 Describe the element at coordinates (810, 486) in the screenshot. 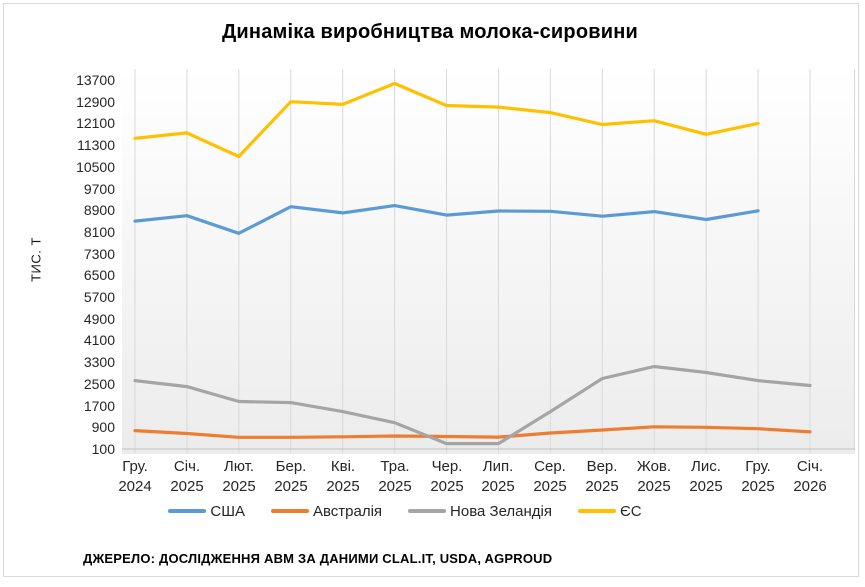

I see `x-tick-year: 2026` at that location.